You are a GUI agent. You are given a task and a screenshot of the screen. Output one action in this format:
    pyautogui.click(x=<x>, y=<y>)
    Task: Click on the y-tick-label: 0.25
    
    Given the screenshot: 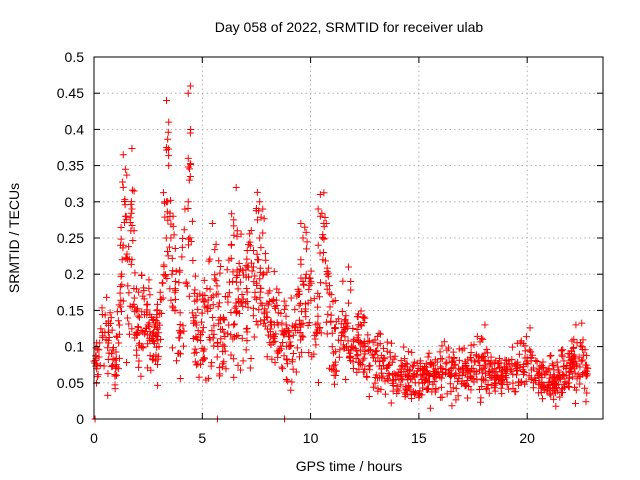 What is the action you would take?
    pyautogui.click(x=70, y=238)
    